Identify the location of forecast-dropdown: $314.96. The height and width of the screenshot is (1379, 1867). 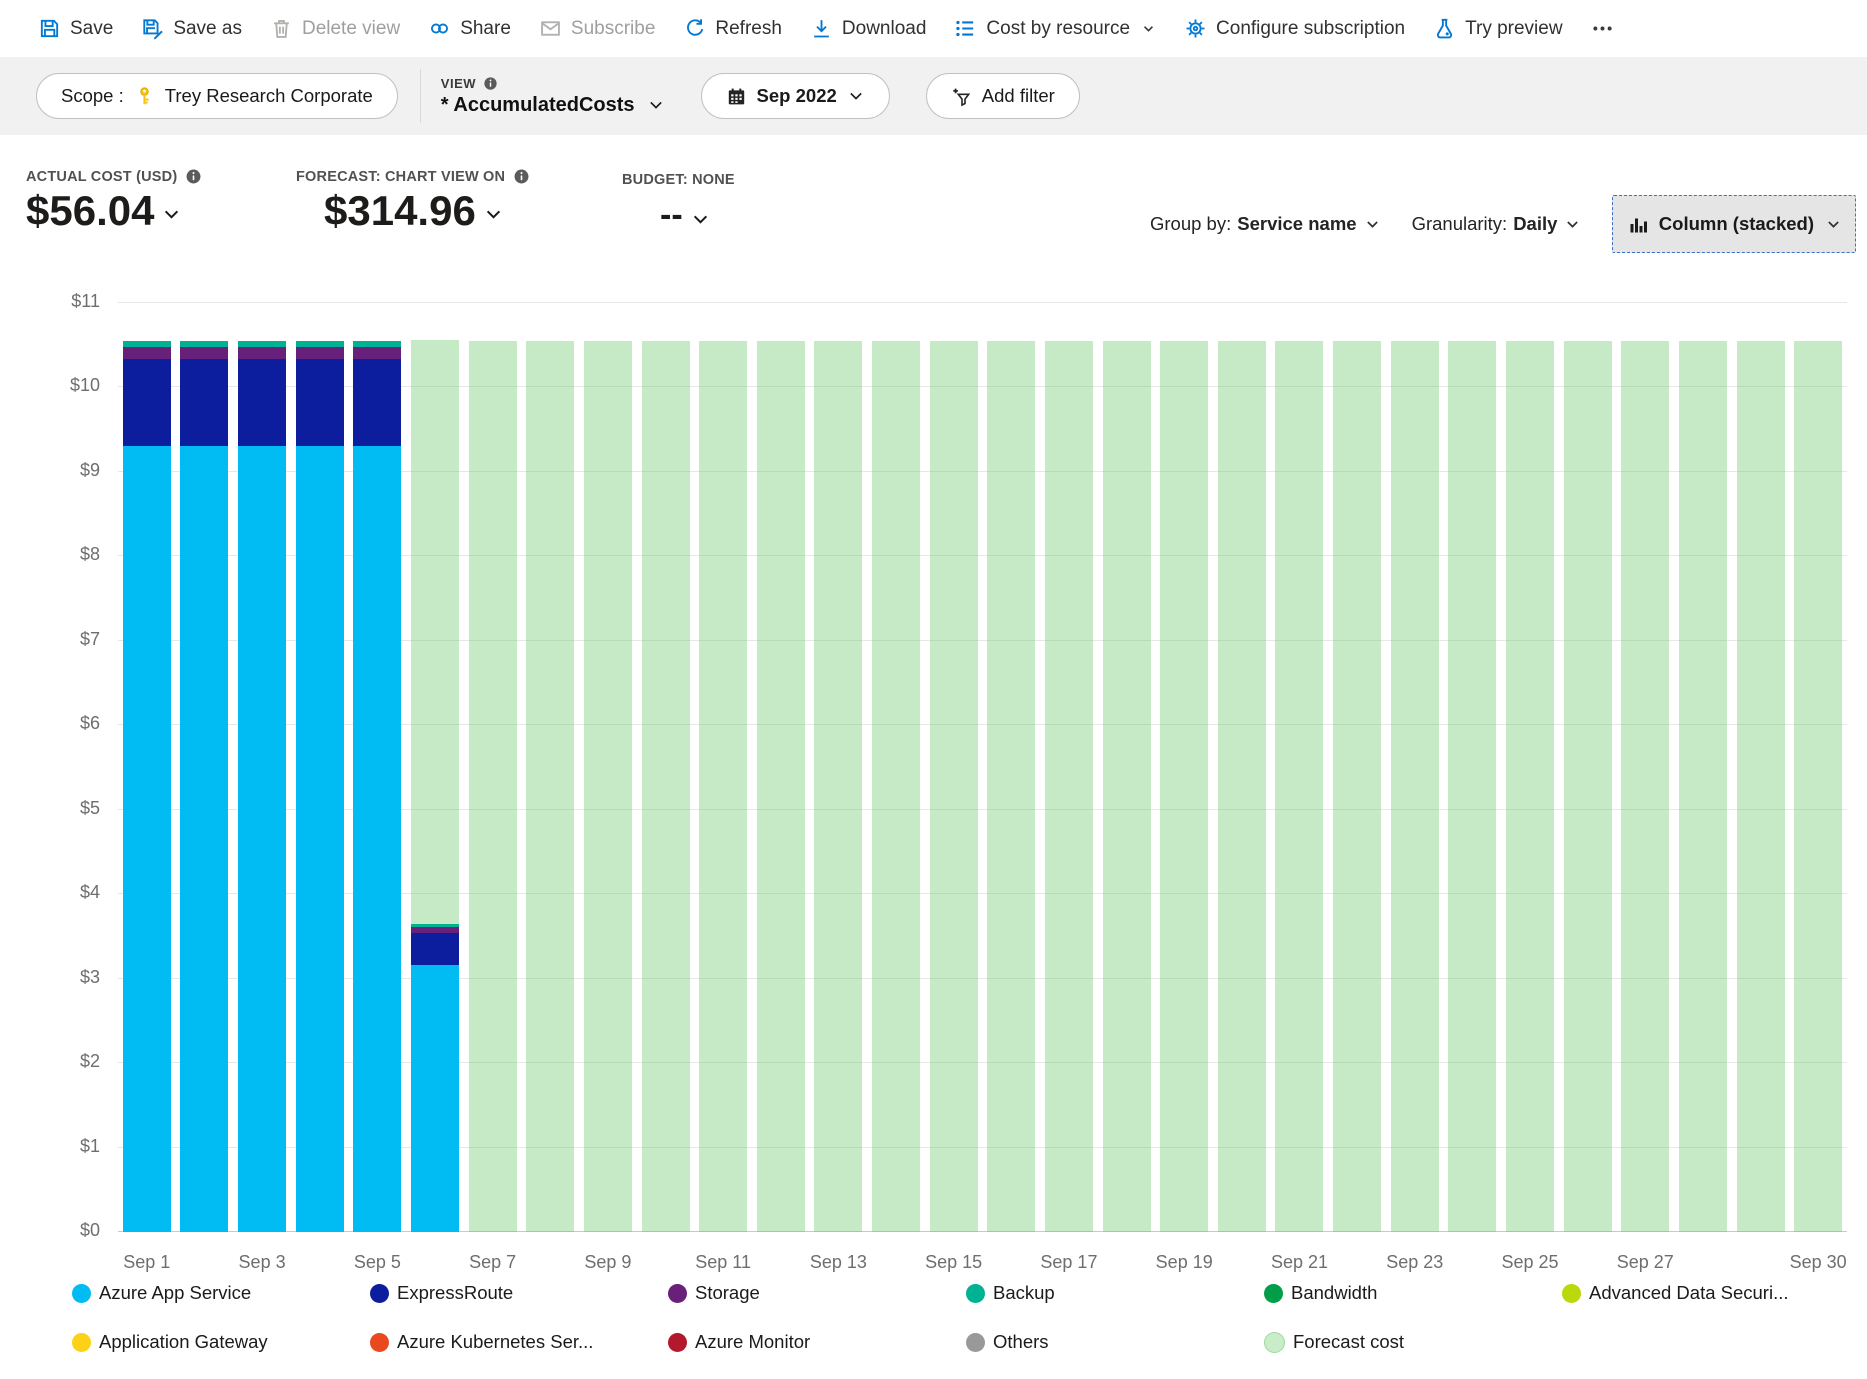
(427, 210).